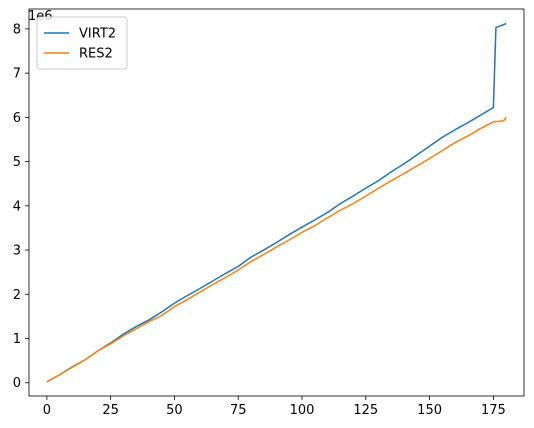  Describe the element at coordinates (429, 410) in the screenshot. I see `x-tick-label: 150` at that location.